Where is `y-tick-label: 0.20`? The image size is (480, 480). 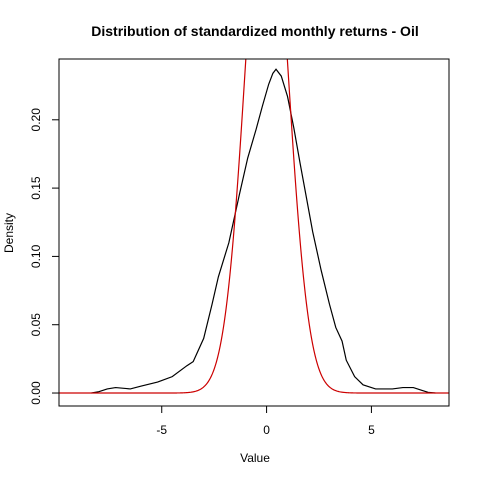
y-tick-label: 0.20 is located at coordinates (36, 120).